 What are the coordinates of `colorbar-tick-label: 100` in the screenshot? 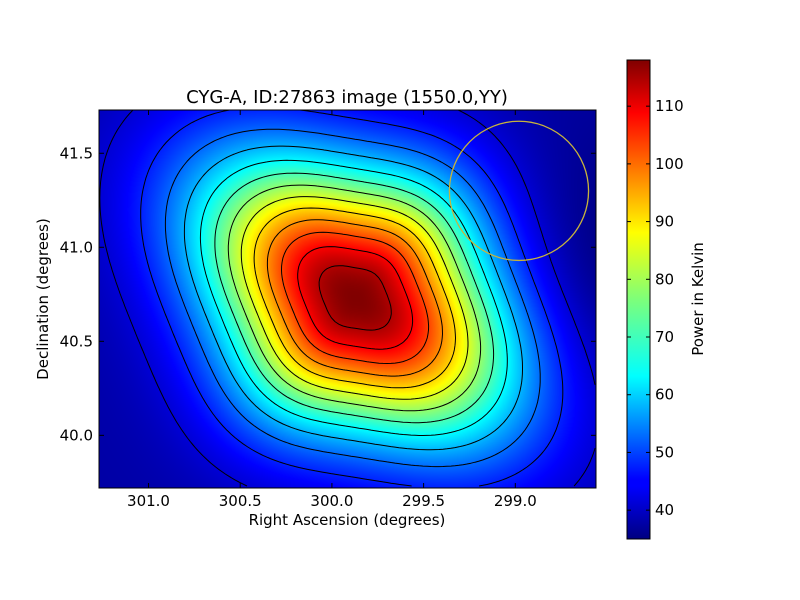 It's located at (669, 164).